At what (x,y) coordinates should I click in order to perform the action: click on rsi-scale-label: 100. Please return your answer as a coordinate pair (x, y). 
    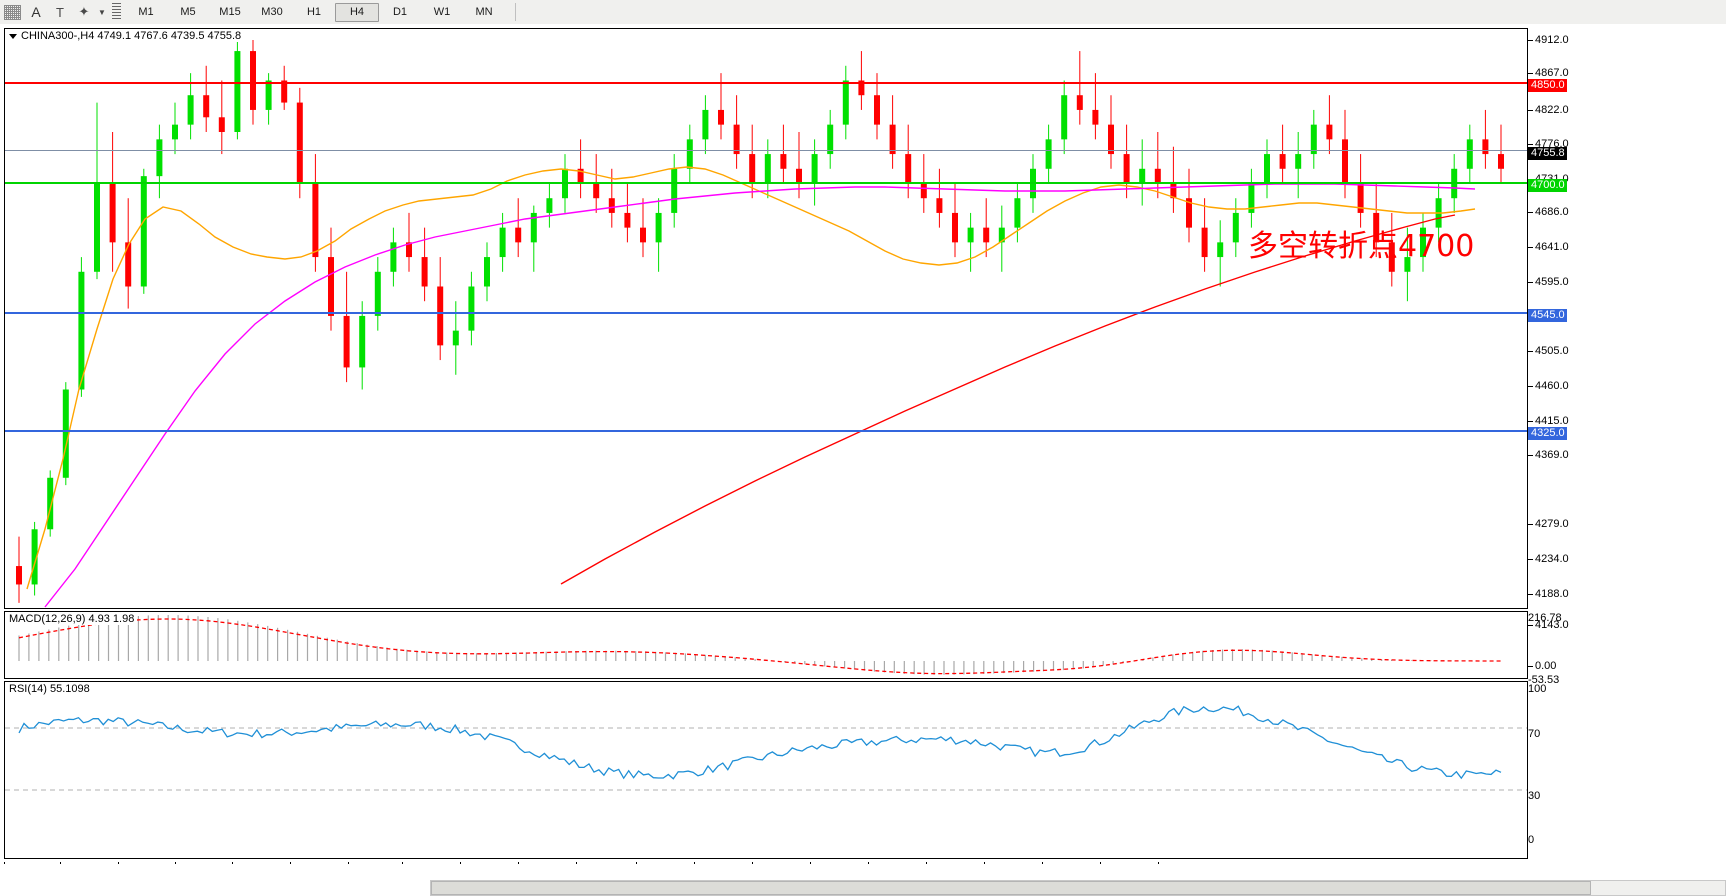
    Looking at the image, I should click on (1537, 689).